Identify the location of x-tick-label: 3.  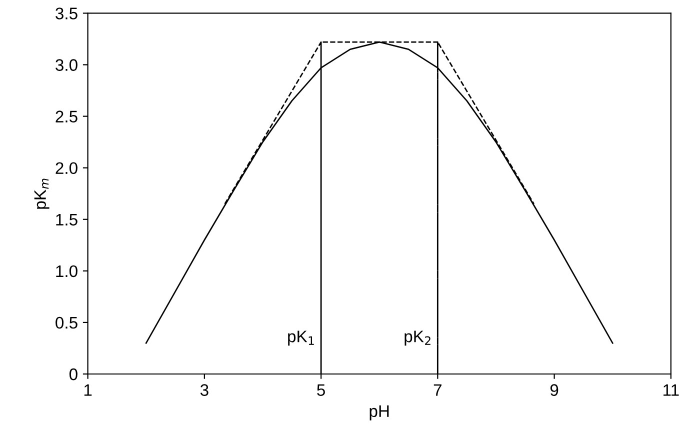
(204, 390).